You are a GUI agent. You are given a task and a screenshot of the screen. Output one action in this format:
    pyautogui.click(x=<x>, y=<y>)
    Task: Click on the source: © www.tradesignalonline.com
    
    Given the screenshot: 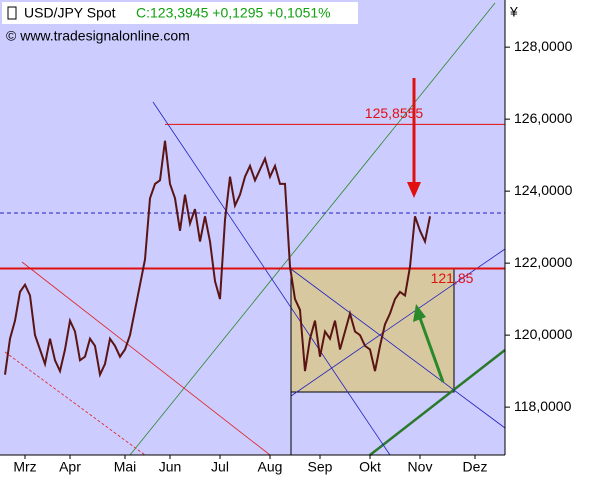 What is the action you would take?
    pyautogui.click(x=98, y=36)
    